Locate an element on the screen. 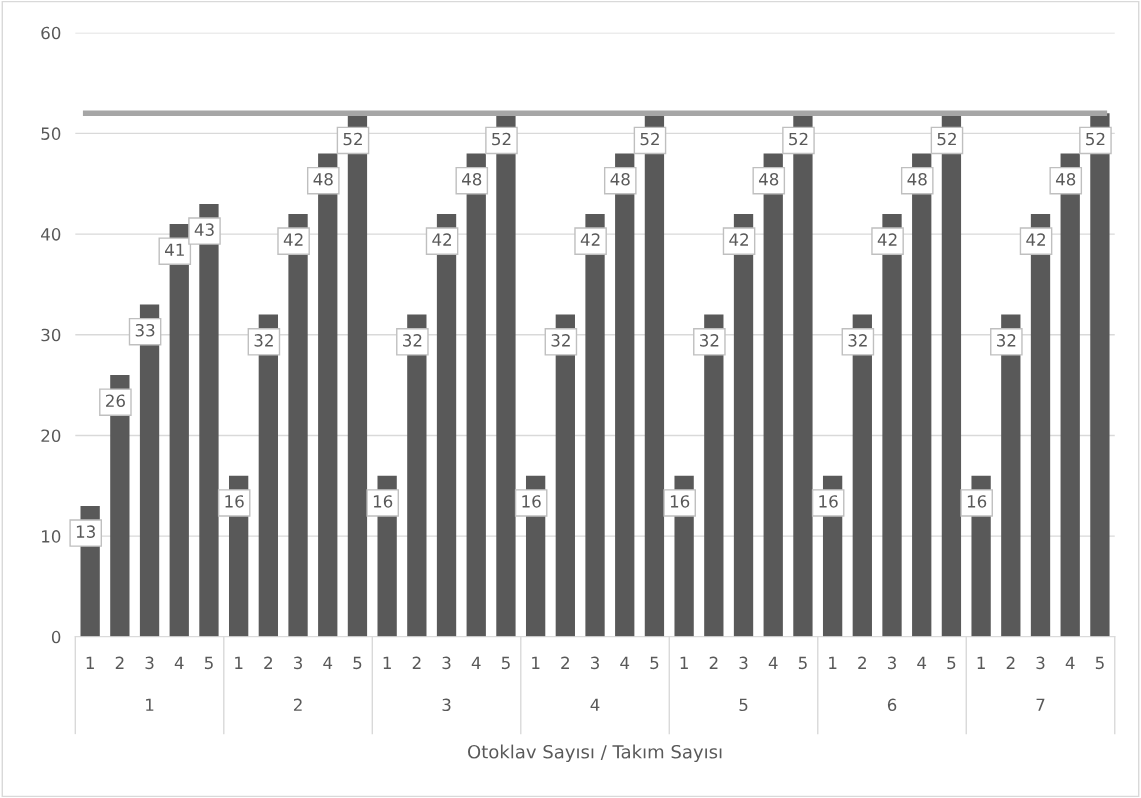 This screenshot has width=1141, height=798. y-tick-label: 0 is located at coordinates (56, 637).